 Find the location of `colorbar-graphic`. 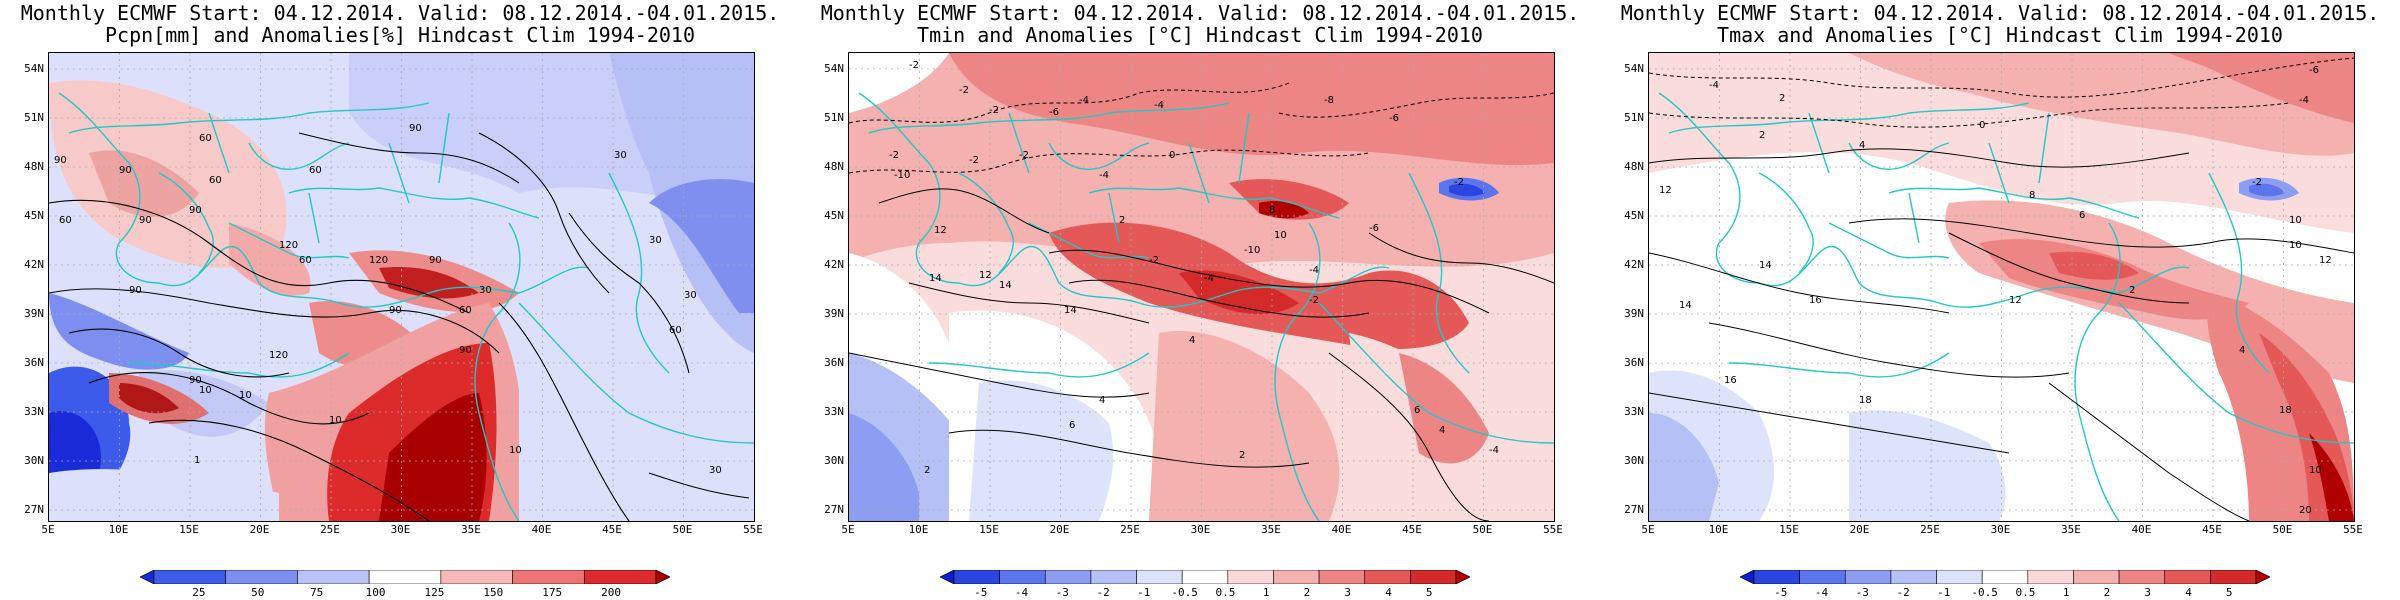

colorbar-graphic is located at coordinates (2005, 577).